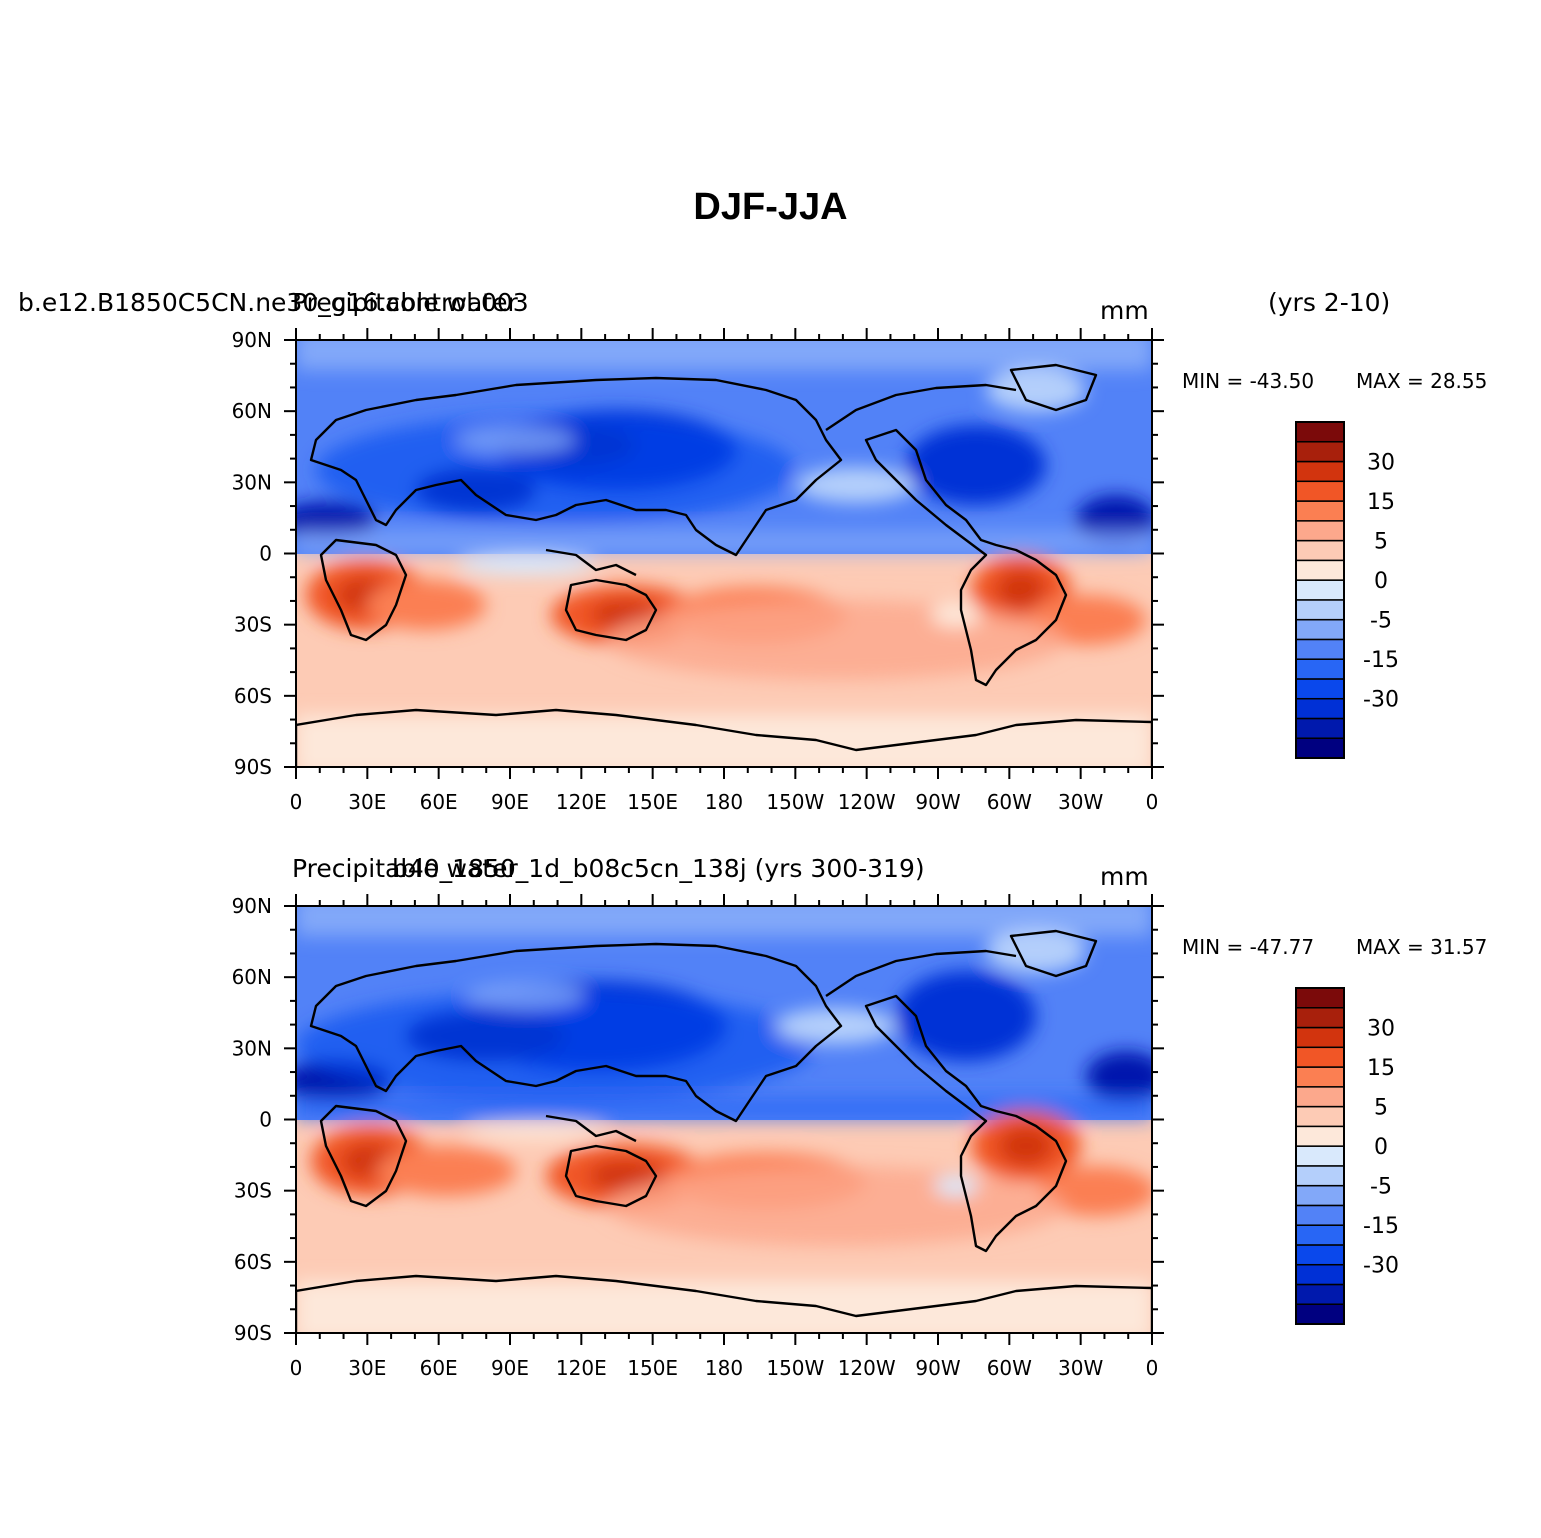 The image size is (1541, 1538). I want to click on panel2-units-label: mm, so click(1124, 876).